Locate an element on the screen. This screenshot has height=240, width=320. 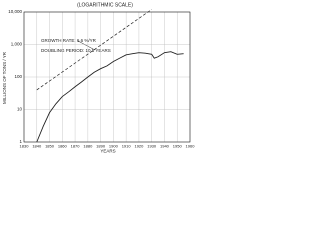
x-axis-label: YEARS is located at coordinates (107, 151).